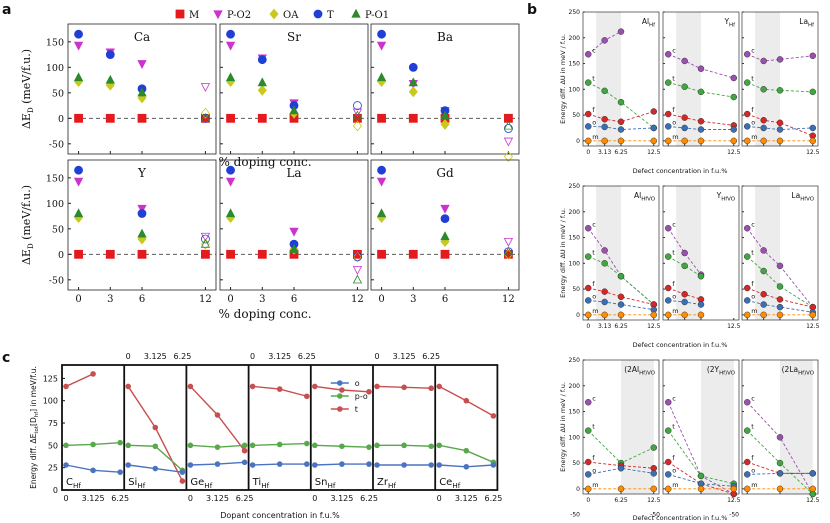 This screenshot has height=523, width=830. What do you see at coordinates (261, 483) in the screenshot?
I see `subplot-label: TiHf` at bounding box center [261, 483].